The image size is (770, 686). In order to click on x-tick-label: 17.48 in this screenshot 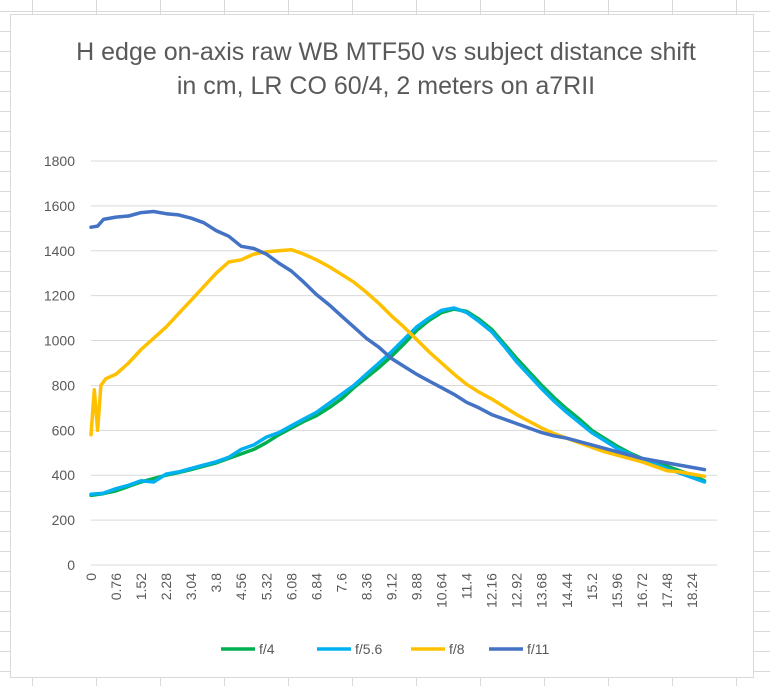, I will do `click(667, 590)`.